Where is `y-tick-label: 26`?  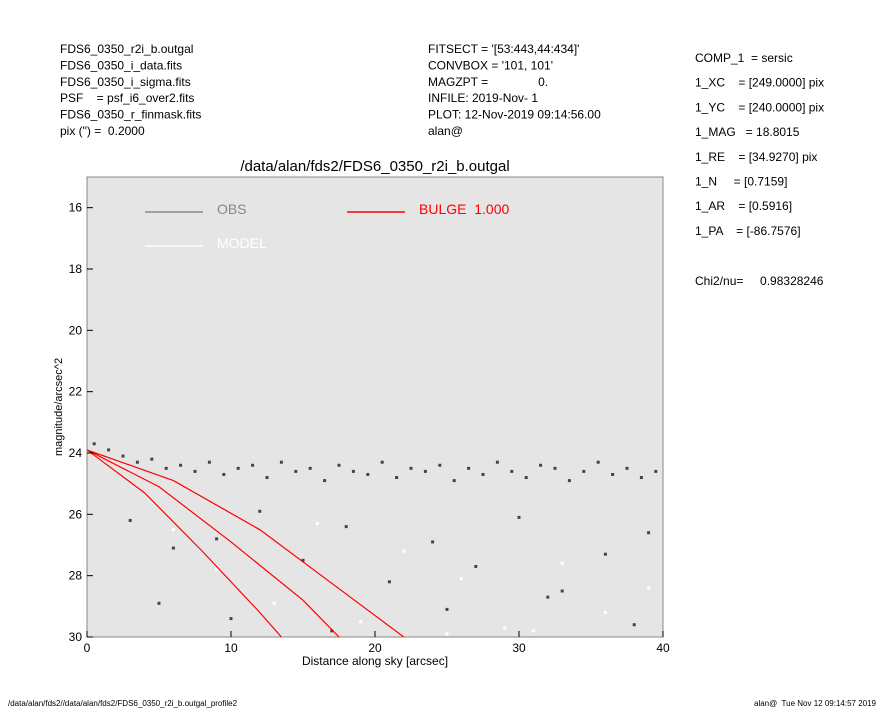 y-tick-label: 26 is located at coordinates (76, 514).